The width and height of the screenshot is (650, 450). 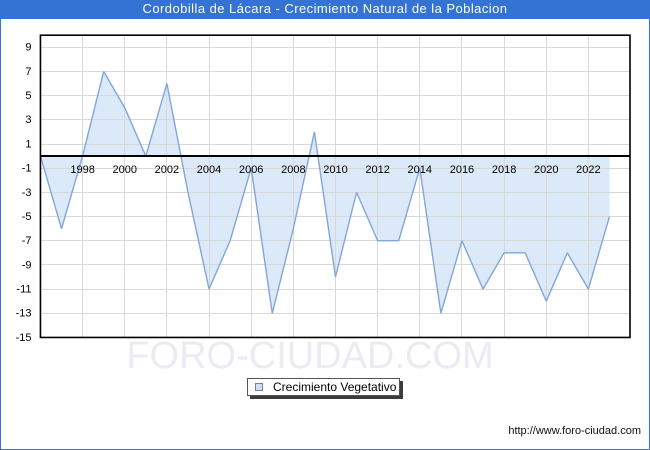 What do you see at coordinates (546, 170) in the screenshot?
I see `svg-text: 2020` at bounding box center [546, 170].